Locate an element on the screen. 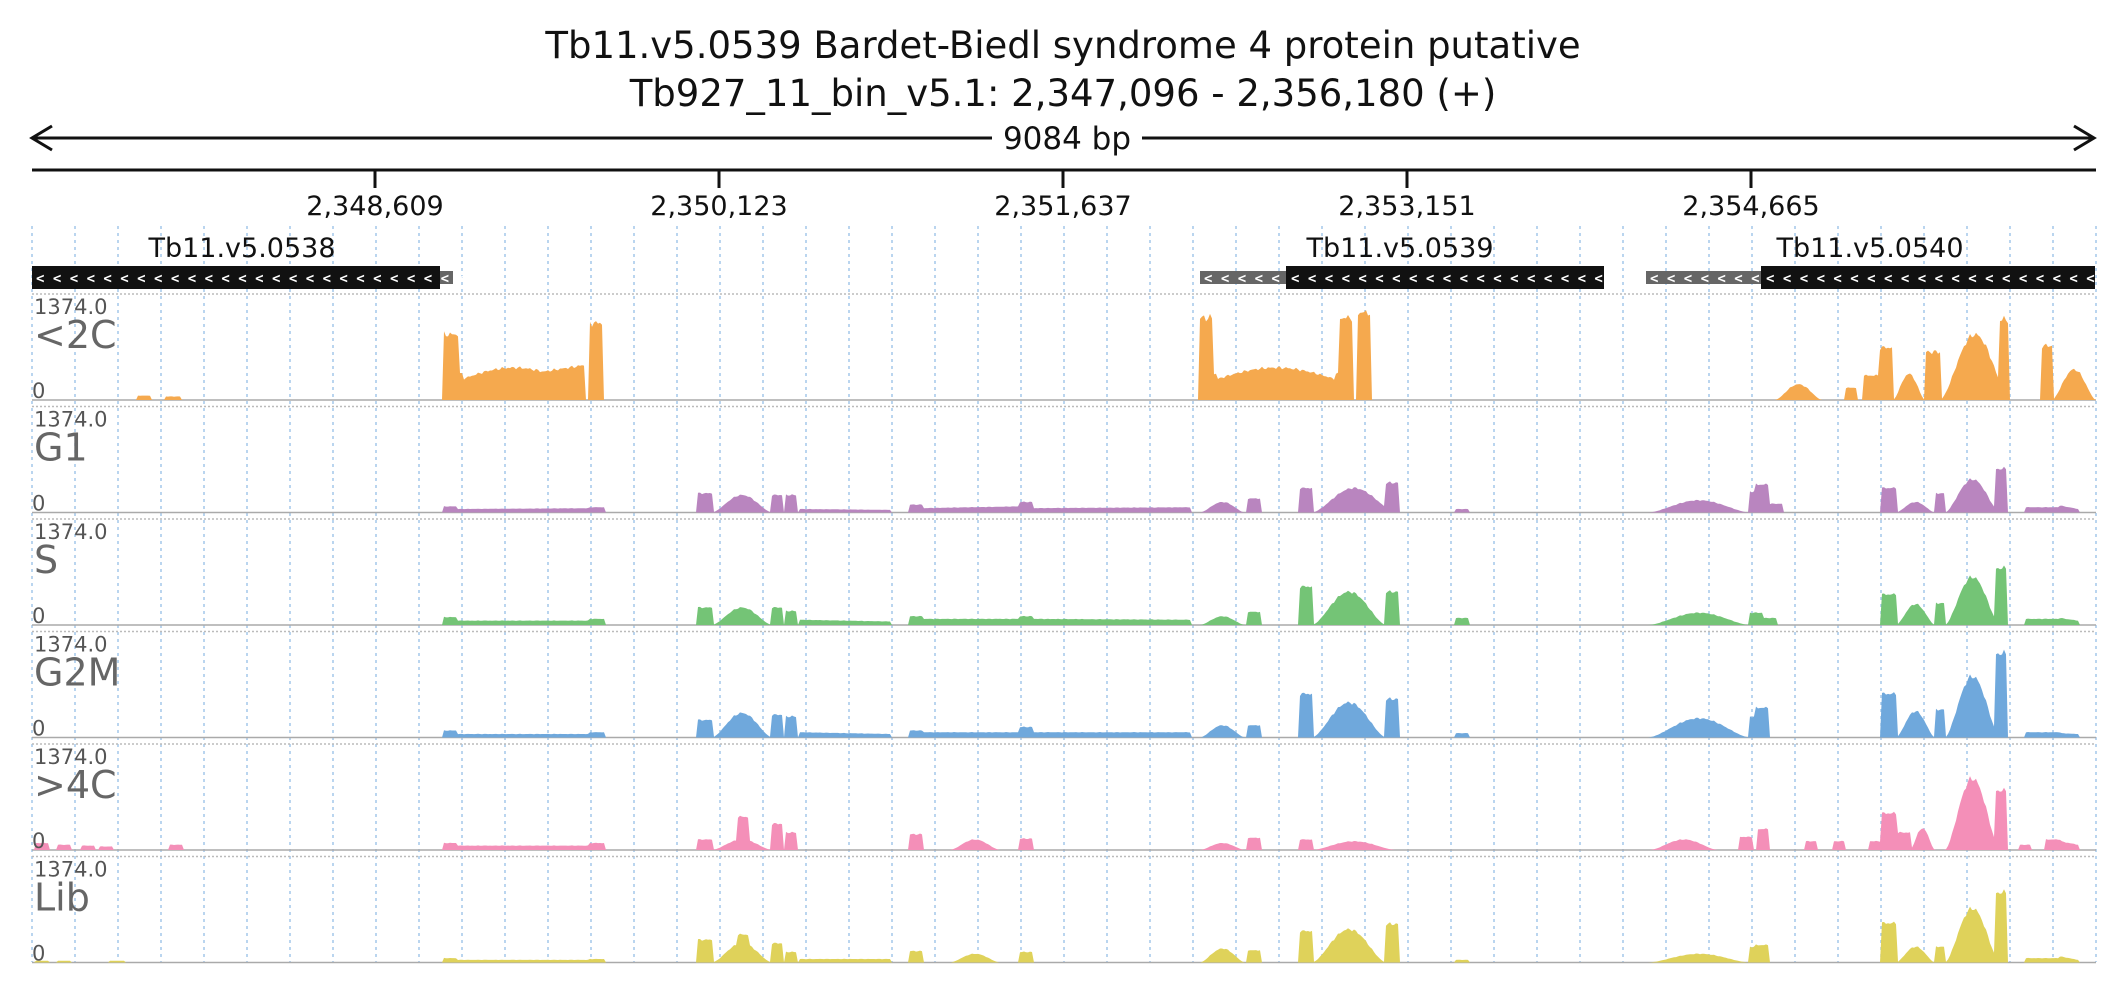 The width and height of the screenshot is (2126, 1000). ruler-tick: 2,351,637 is located at coordinates (1063, 196).